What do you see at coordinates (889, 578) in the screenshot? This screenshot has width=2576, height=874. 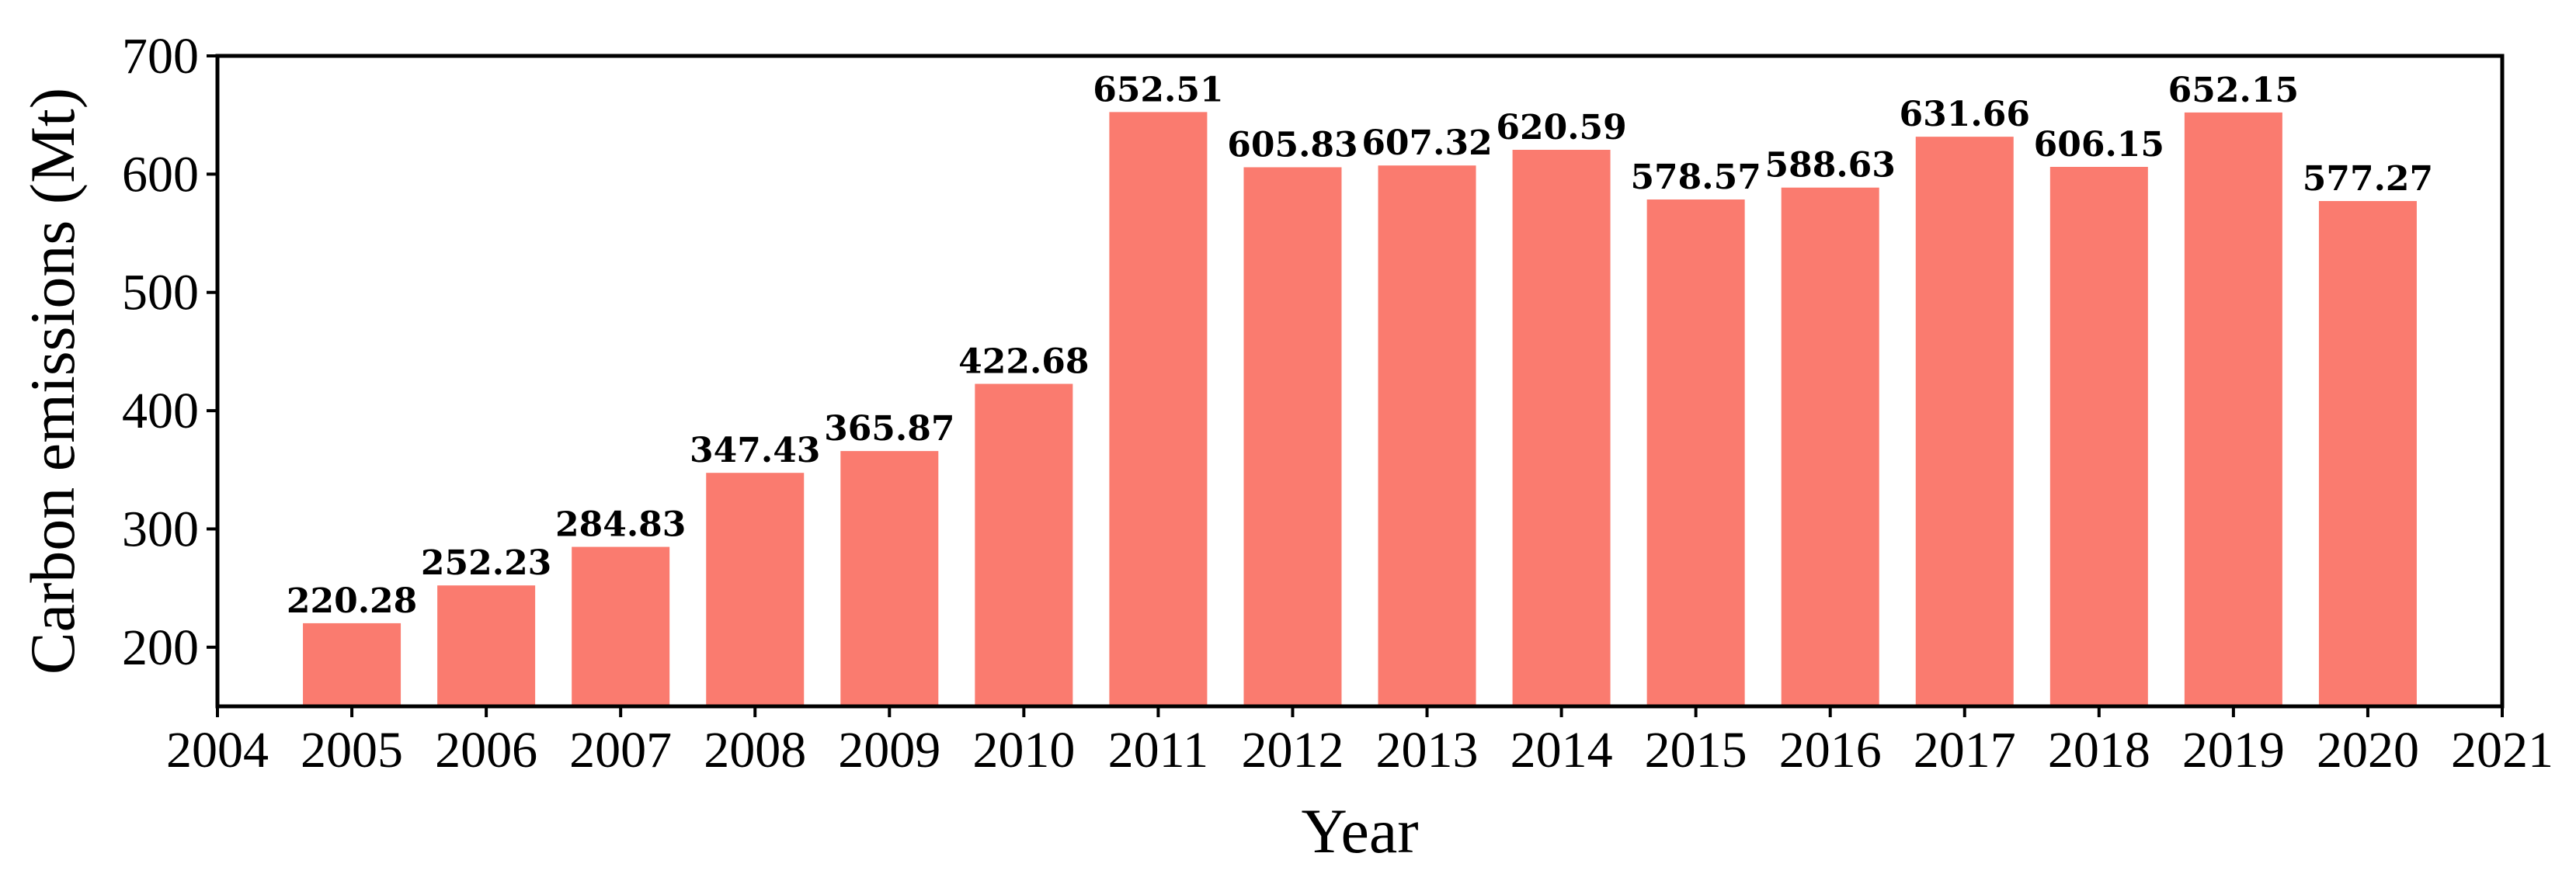 I see `bar-2009` at bounding box center [889, 578].